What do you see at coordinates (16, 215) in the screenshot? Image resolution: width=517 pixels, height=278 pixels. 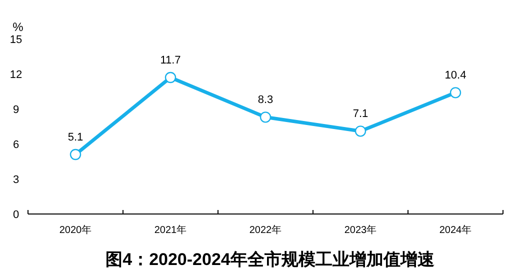 I see `y-tick-label: 0` at bounding box center [16, 215].